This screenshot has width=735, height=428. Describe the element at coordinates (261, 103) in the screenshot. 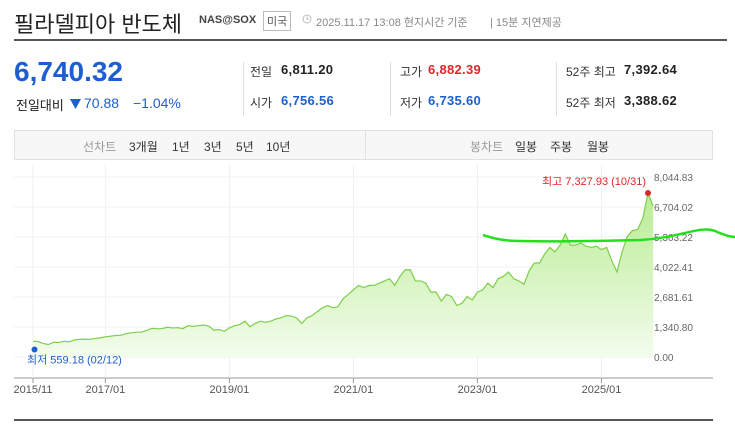

I see `stat-label: 시가` at that location.